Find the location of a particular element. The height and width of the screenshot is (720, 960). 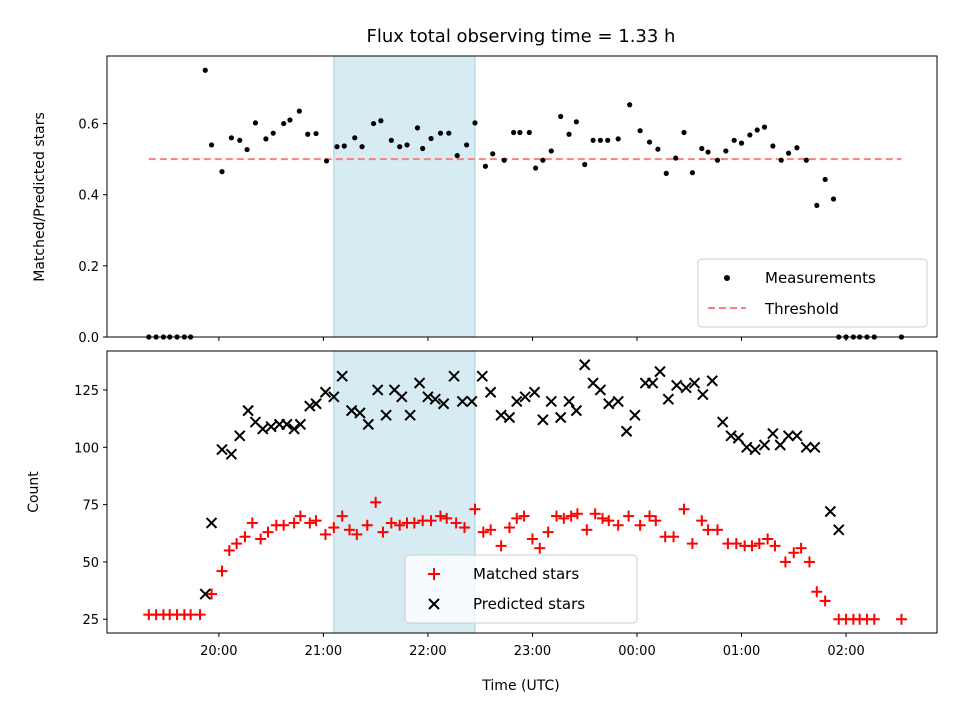

y-tick-label: 25 is located at coordinates (90, 620).